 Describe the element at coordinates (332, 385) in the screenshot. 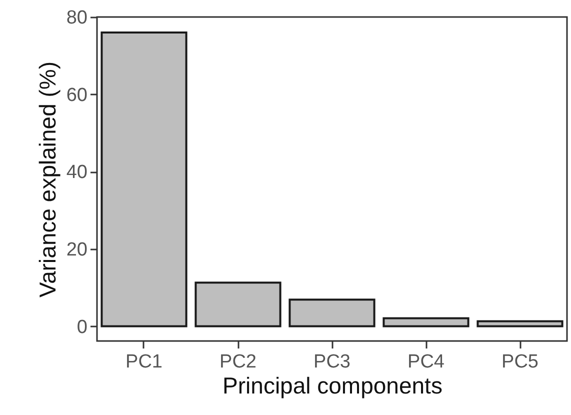

I see `x-axis-title: Principal components` at that location.